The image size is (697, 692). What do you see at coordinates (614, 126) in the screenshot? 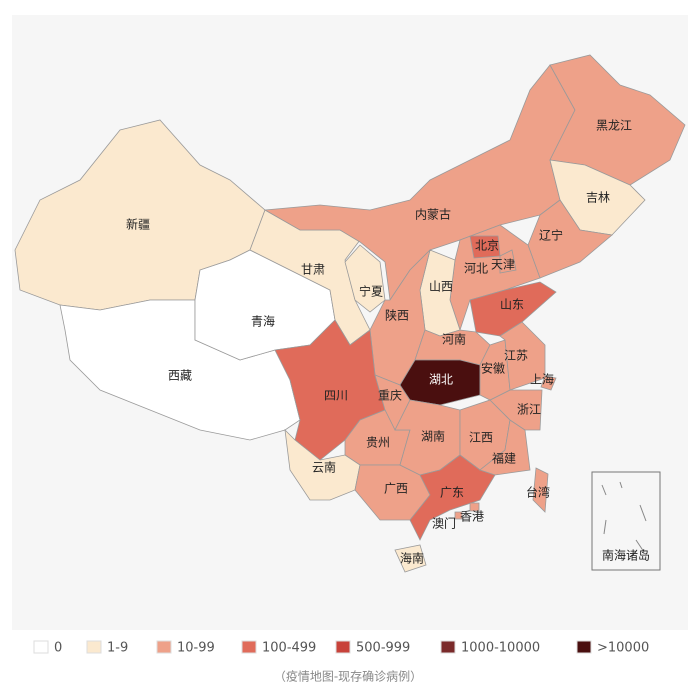
I see `region-label: 黑龙江` at bounding box center [614, 126].